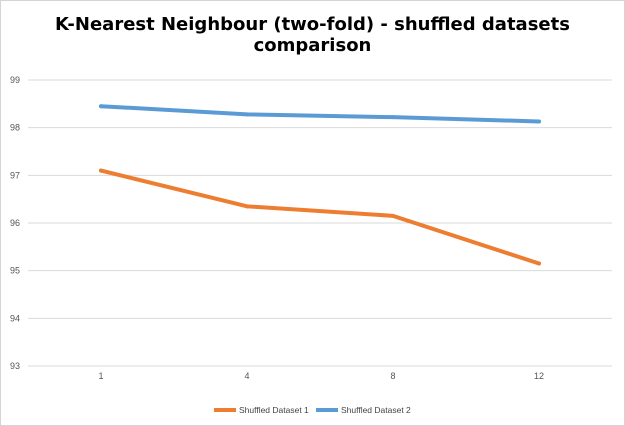  I want to click on y-tick-label: 93, so click(15, 366).